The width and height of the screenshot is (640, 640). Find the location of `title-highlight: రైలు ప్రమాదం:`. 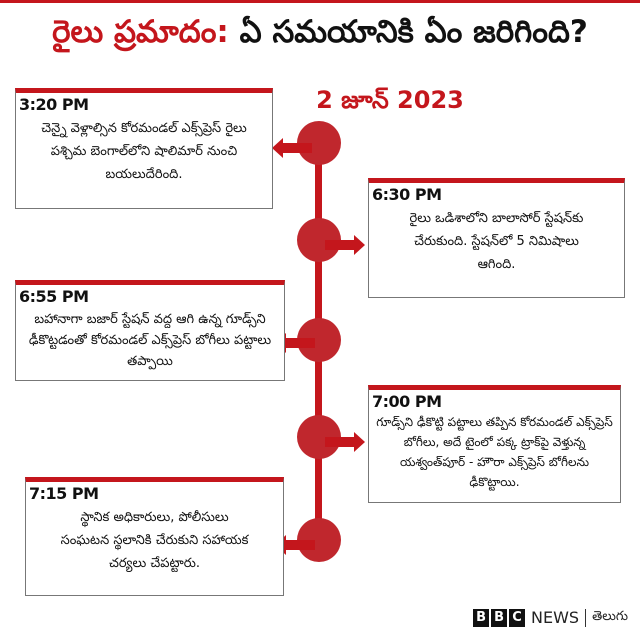

title-highlight: రైలు ప్రమాదం: is located at coordinates (140, 32).